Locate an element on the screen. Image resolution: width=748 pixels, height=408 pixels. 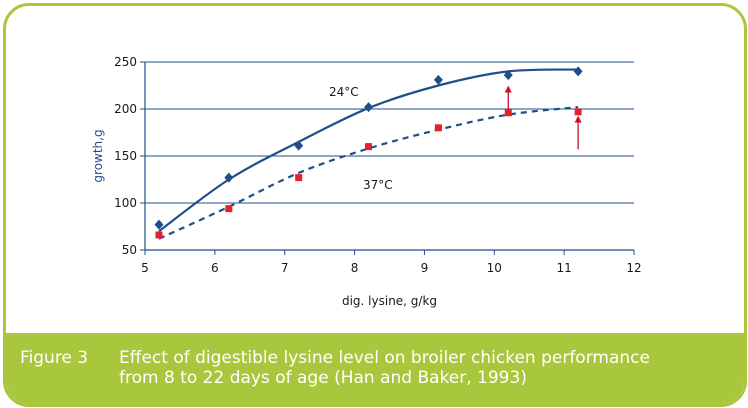
x-tick-label-2: 7 is located at coordinates (285, 268).